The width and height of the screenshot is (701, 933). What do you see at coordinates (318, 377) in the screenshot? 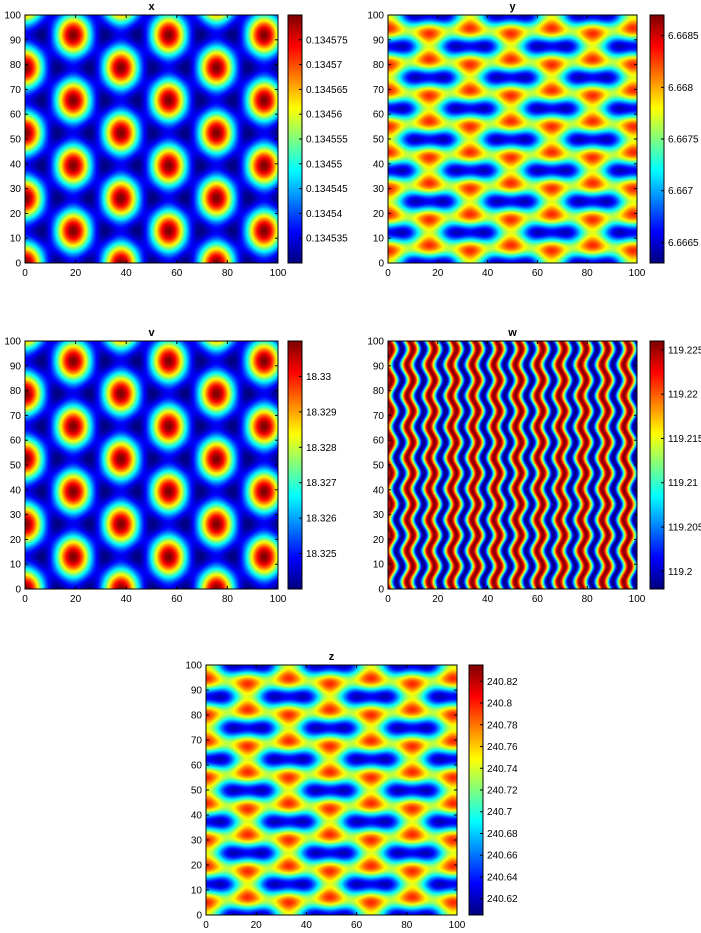
I see `colorbar-tick-label: 18.33` at bounding box center [318, 377].